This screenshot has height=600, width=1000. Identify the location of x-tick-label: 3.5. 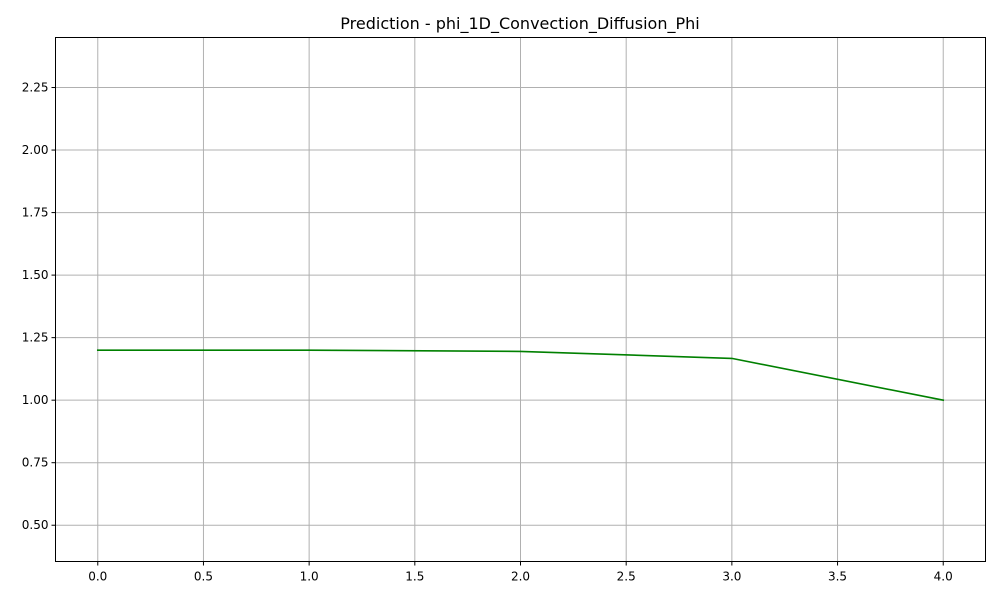
(837, 577).